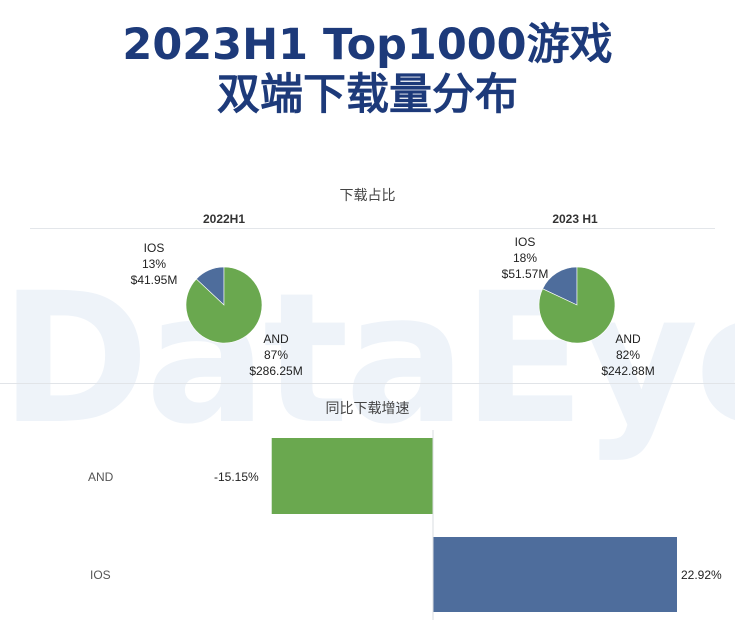 The width and height of the screenshot is (735, 630). I want to click on pie-2023-ios-value: $51.57M, so click(525, 274).